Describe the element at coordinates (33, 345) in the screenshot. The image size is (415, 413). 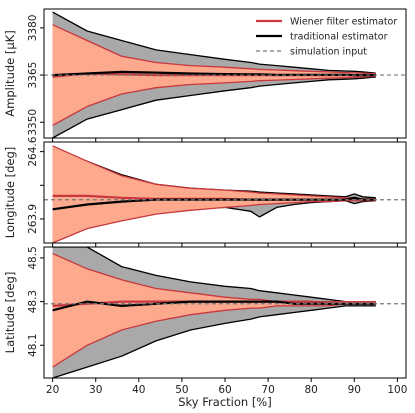
I see `y-tick-label: 48.1` at that location.